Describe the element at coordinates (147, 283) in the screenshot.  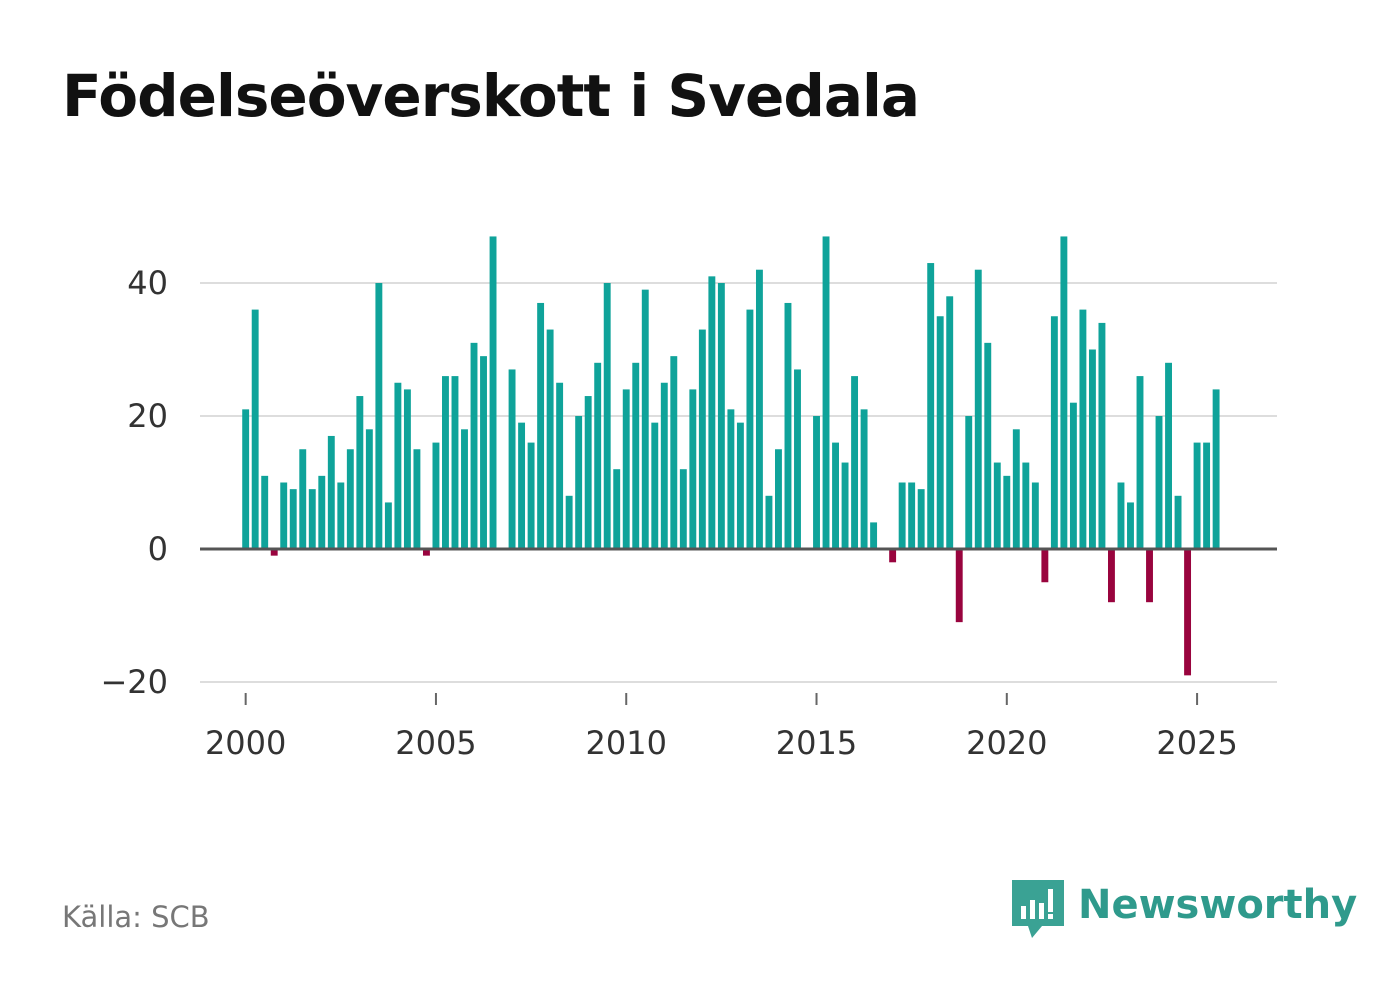
I see `y-tick-label: 40` at that location.